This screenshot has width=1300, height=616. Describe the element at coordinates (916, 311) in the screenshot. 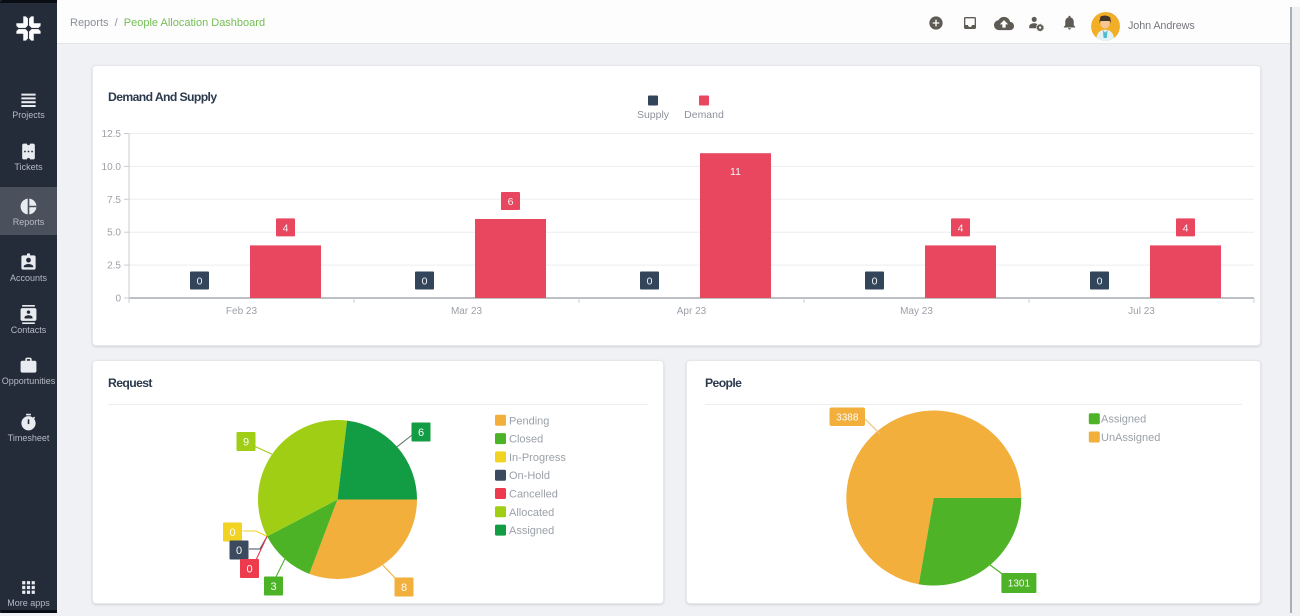

I see `svg-text: May 23` at that location.